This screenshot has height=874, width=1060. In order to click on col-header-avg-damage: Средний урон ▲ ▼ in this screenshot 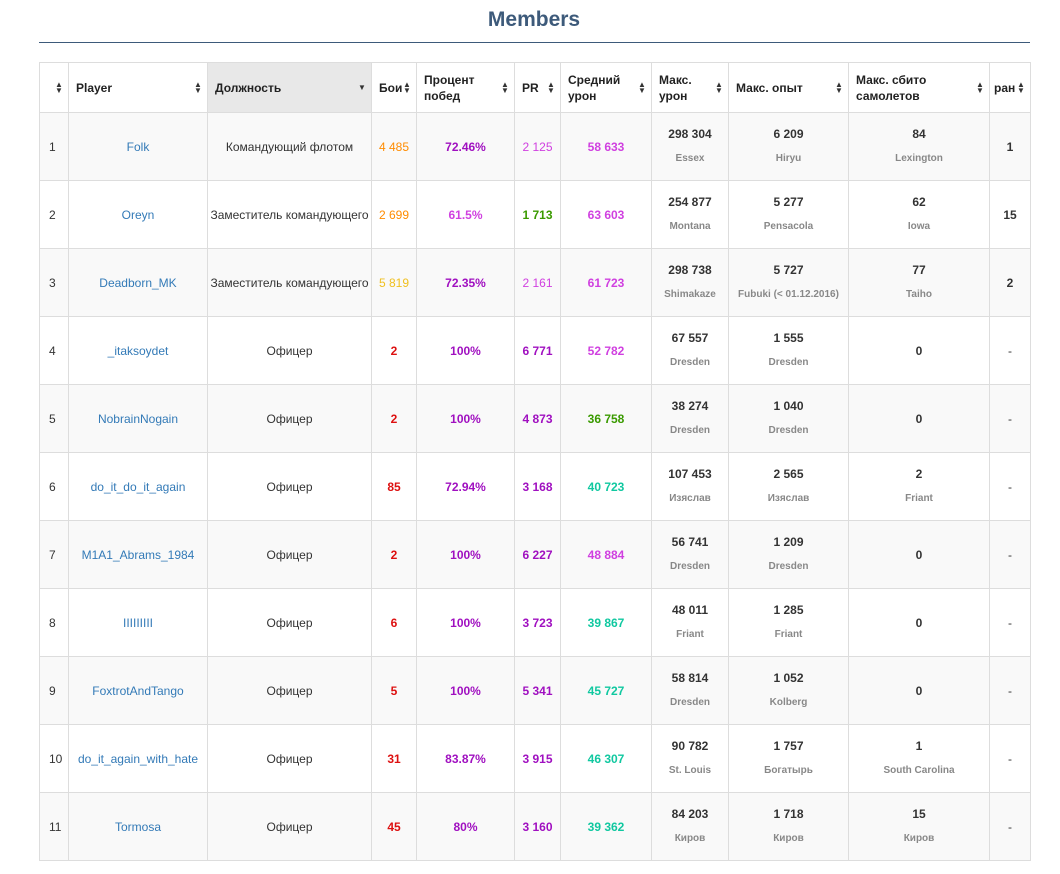, I will do `click(606, 87)`.